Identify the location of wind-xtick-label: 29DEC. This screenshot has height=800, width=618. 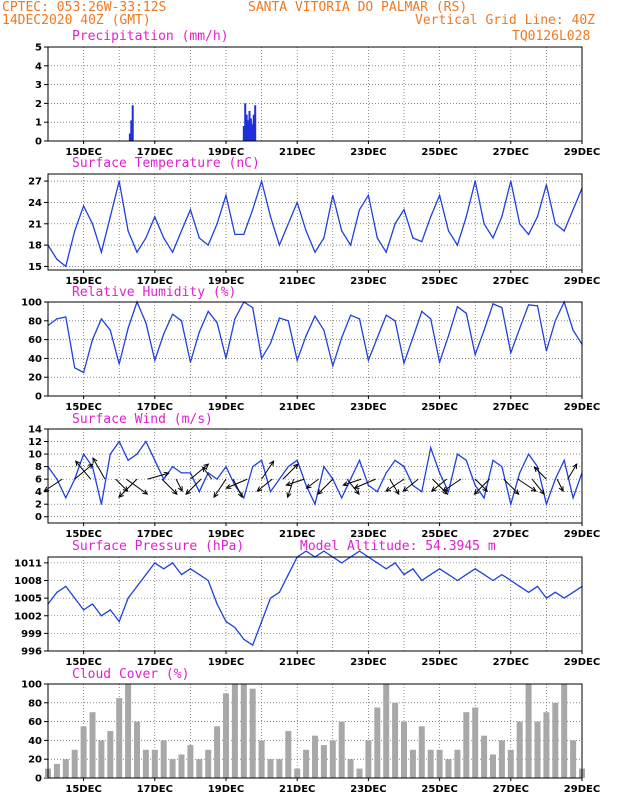
(582, 534).